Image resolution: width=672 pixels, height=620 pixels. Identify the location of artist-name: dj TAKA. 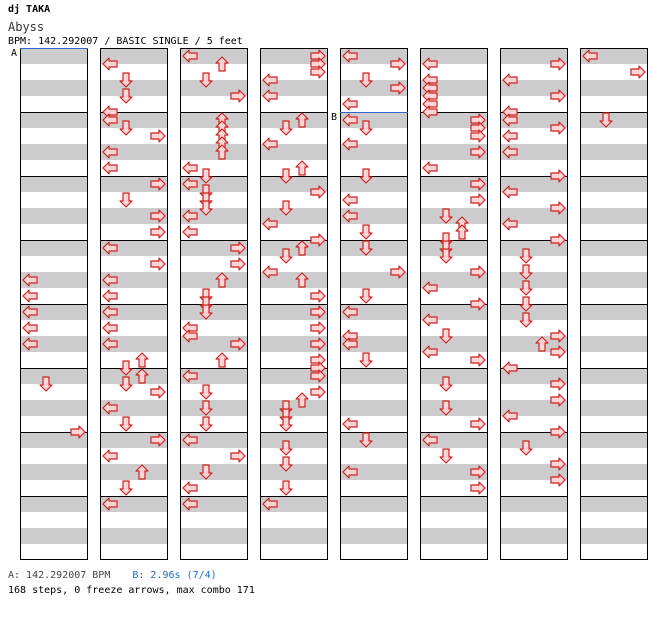
(29, 9).